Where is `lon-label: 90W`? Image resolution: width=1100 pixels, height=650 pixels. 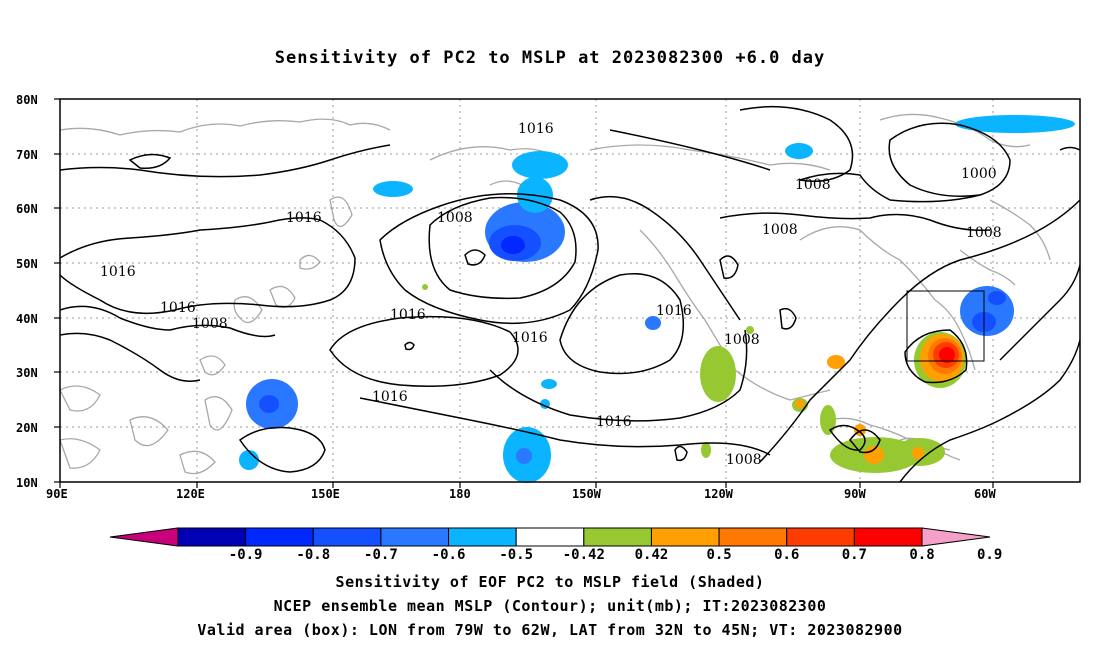 lon-label: 90W is located at coordinates (855, 494).